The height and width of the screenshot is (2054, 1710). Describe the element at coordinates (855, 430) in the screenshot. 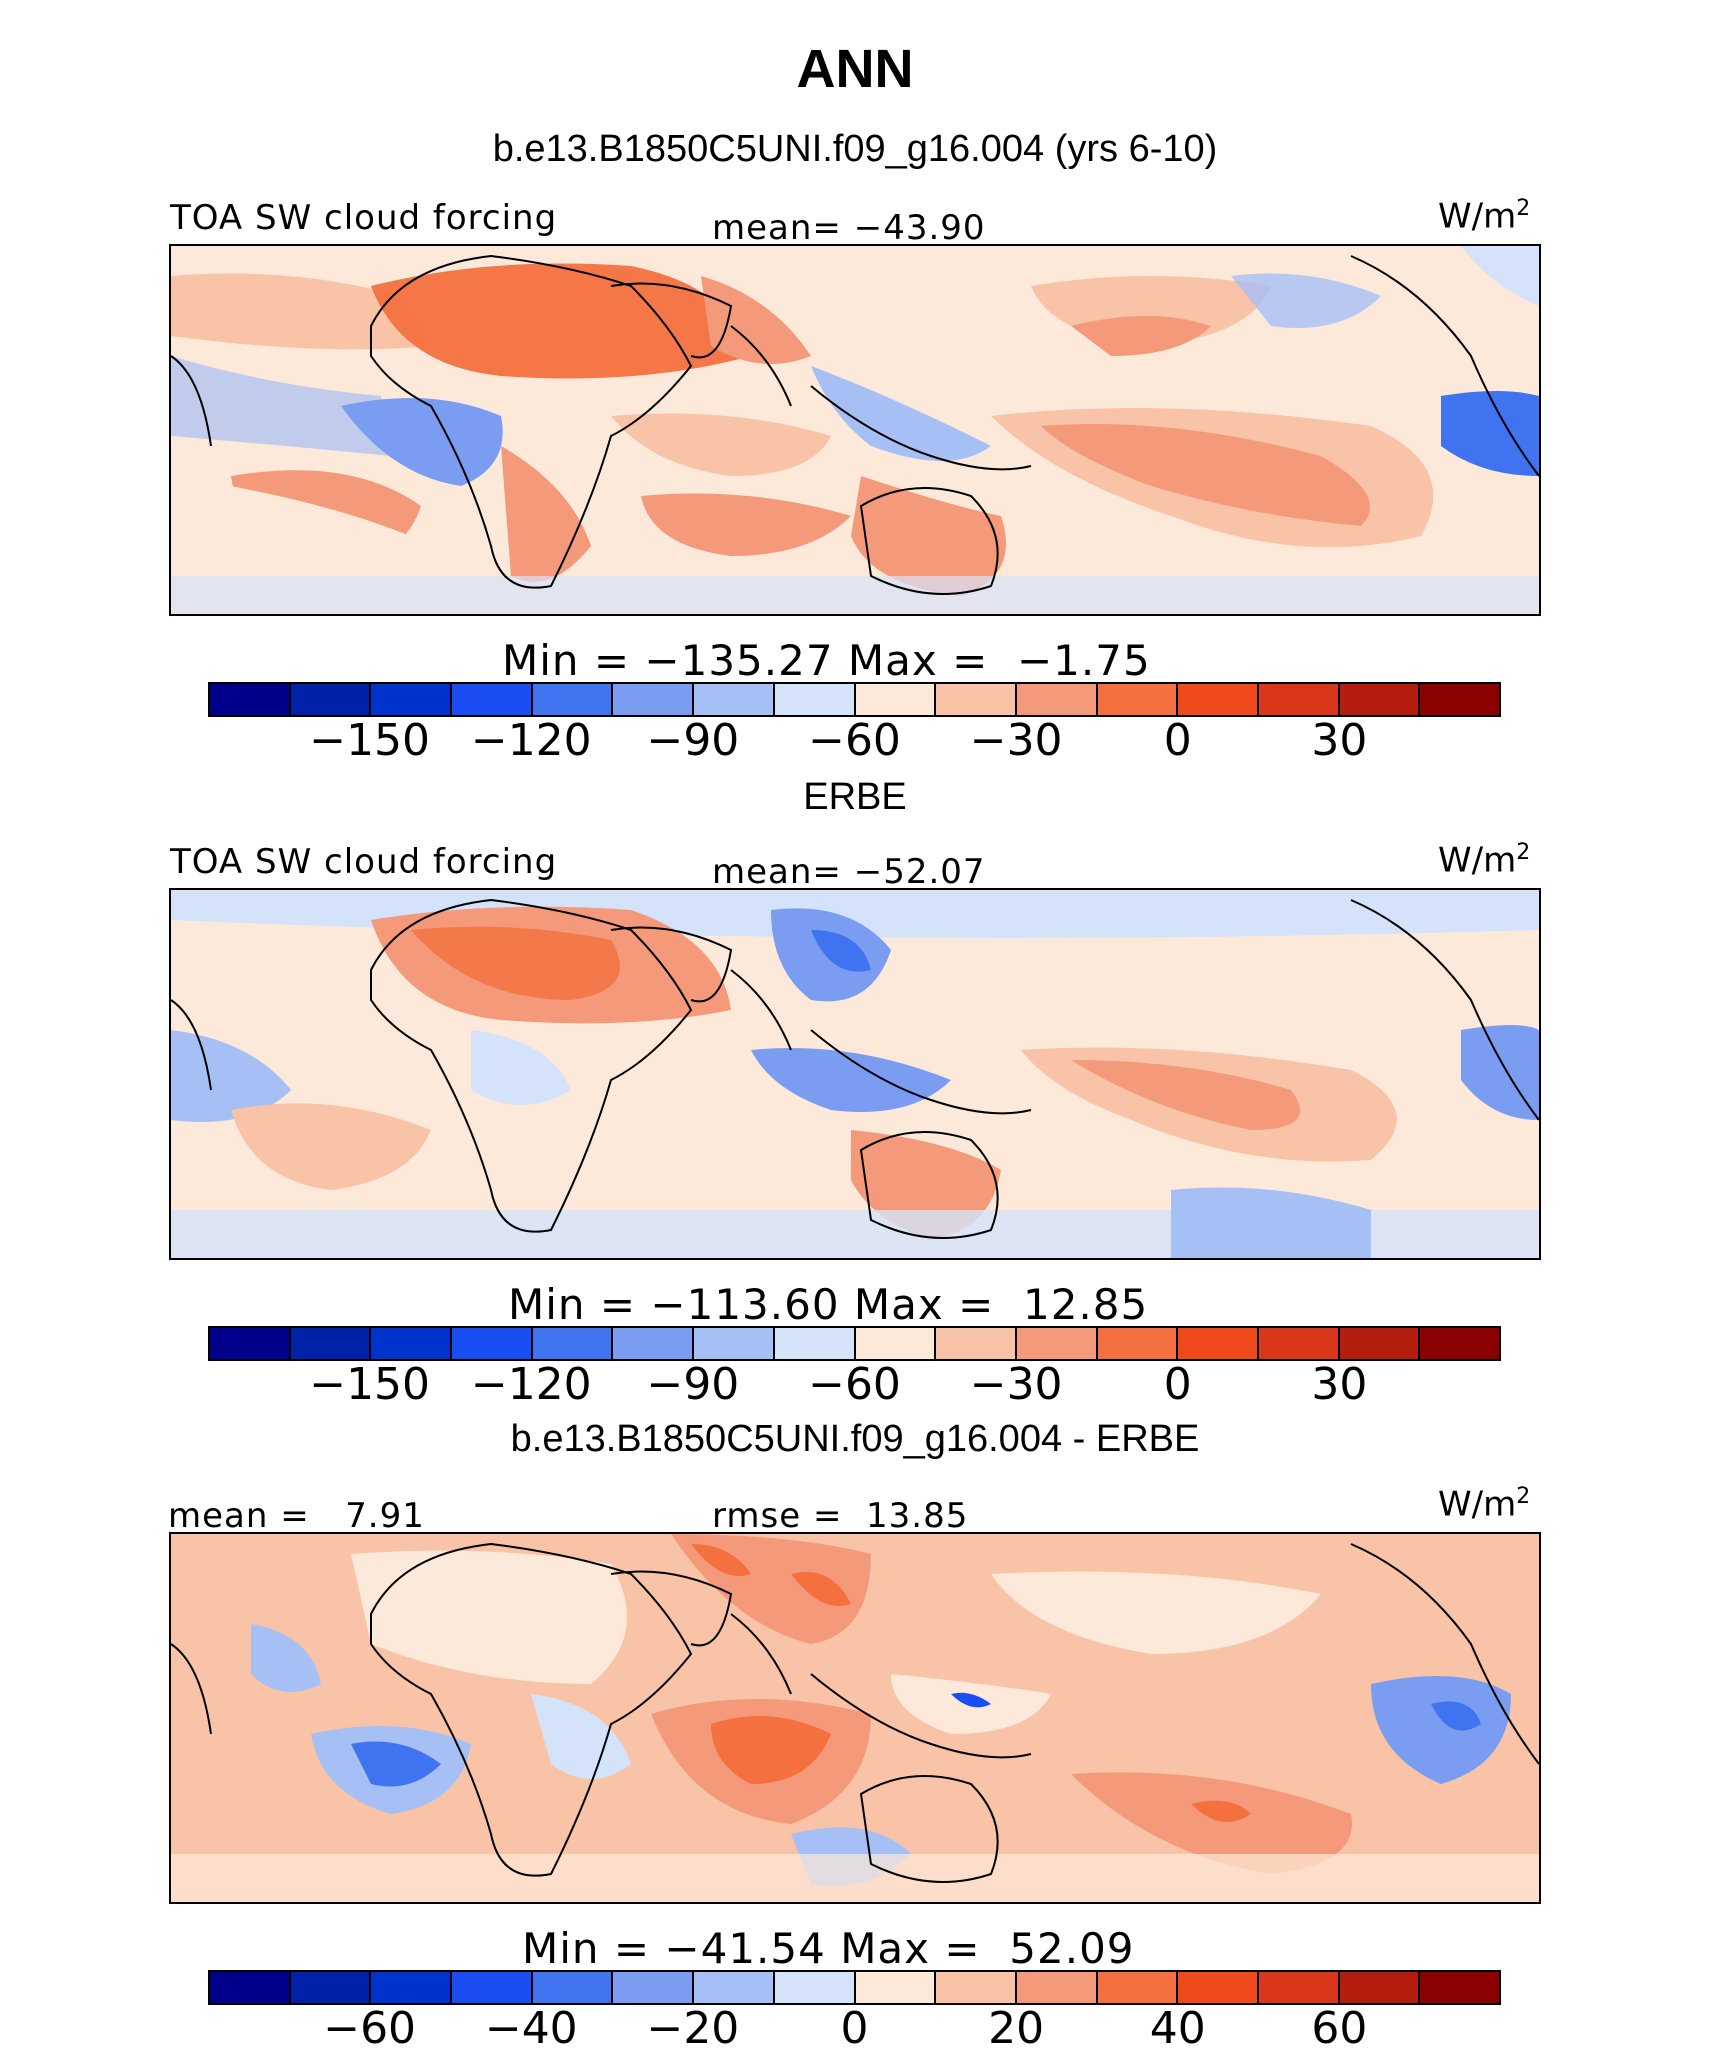

I see `panel-1-map` at that location.